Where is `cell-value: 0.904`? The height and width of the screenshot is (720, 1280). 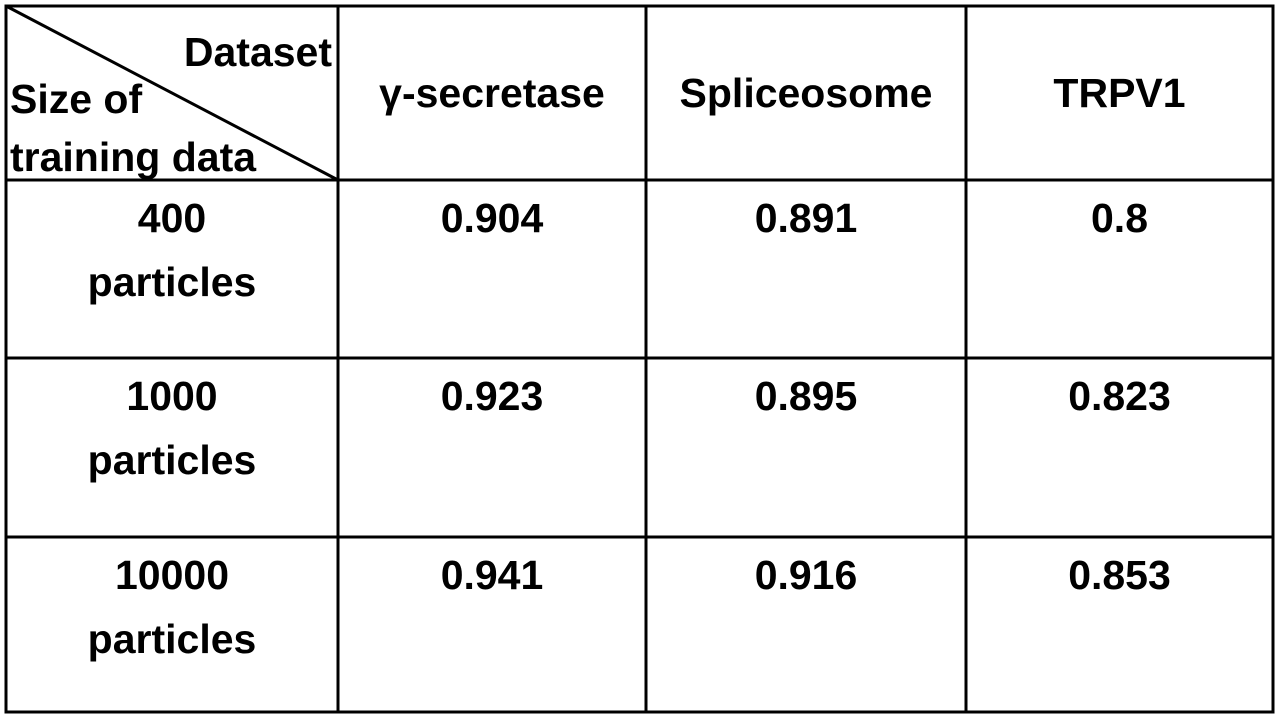
cell-value: 0.904 is located at coordinates (492, 218).